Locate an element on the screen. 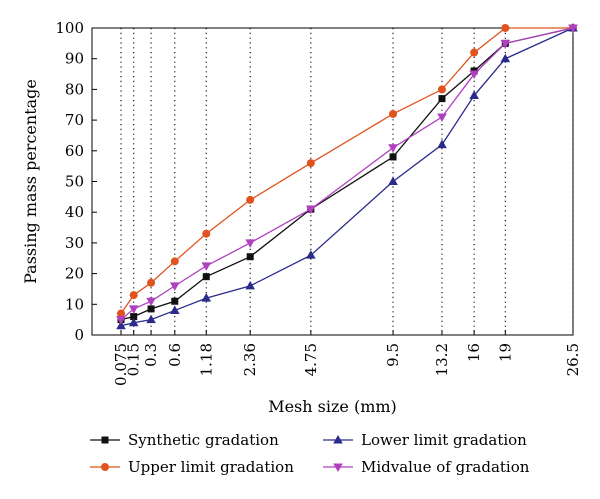  y-tick-label: 60 is located at coordinates (74, 151).